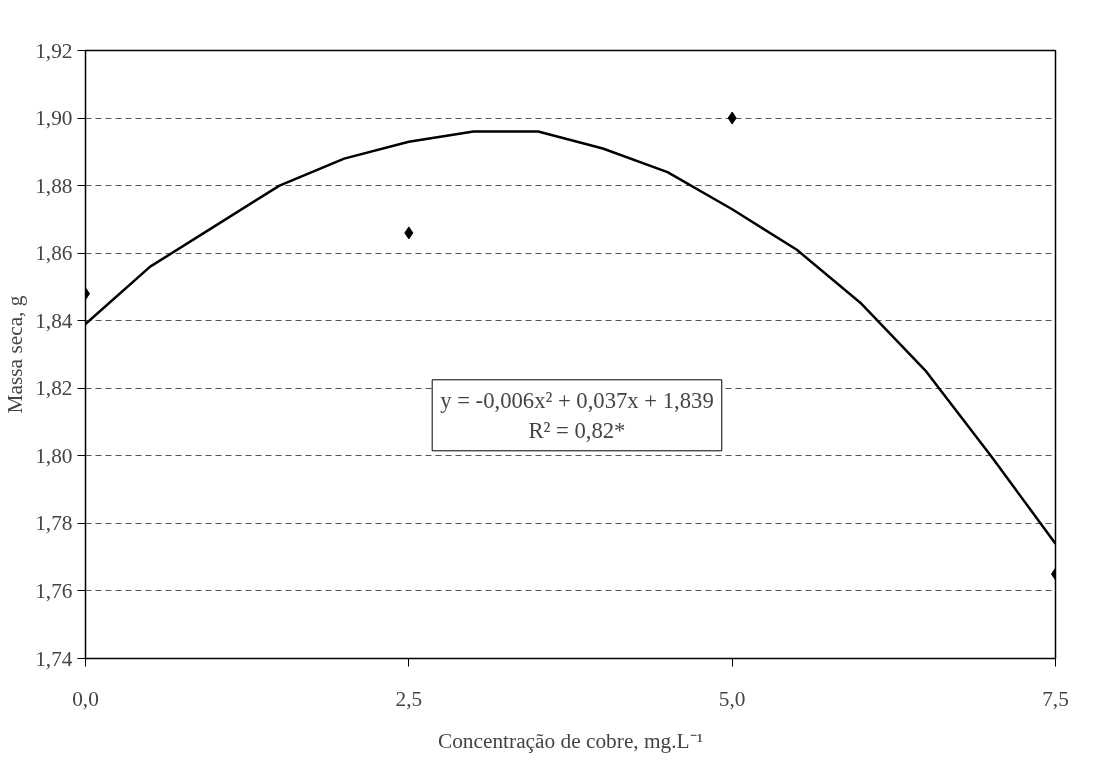  Describe the element at coordinates (732, 698) in the screenshot. I see `x-tick-label: 5,0` at that location.